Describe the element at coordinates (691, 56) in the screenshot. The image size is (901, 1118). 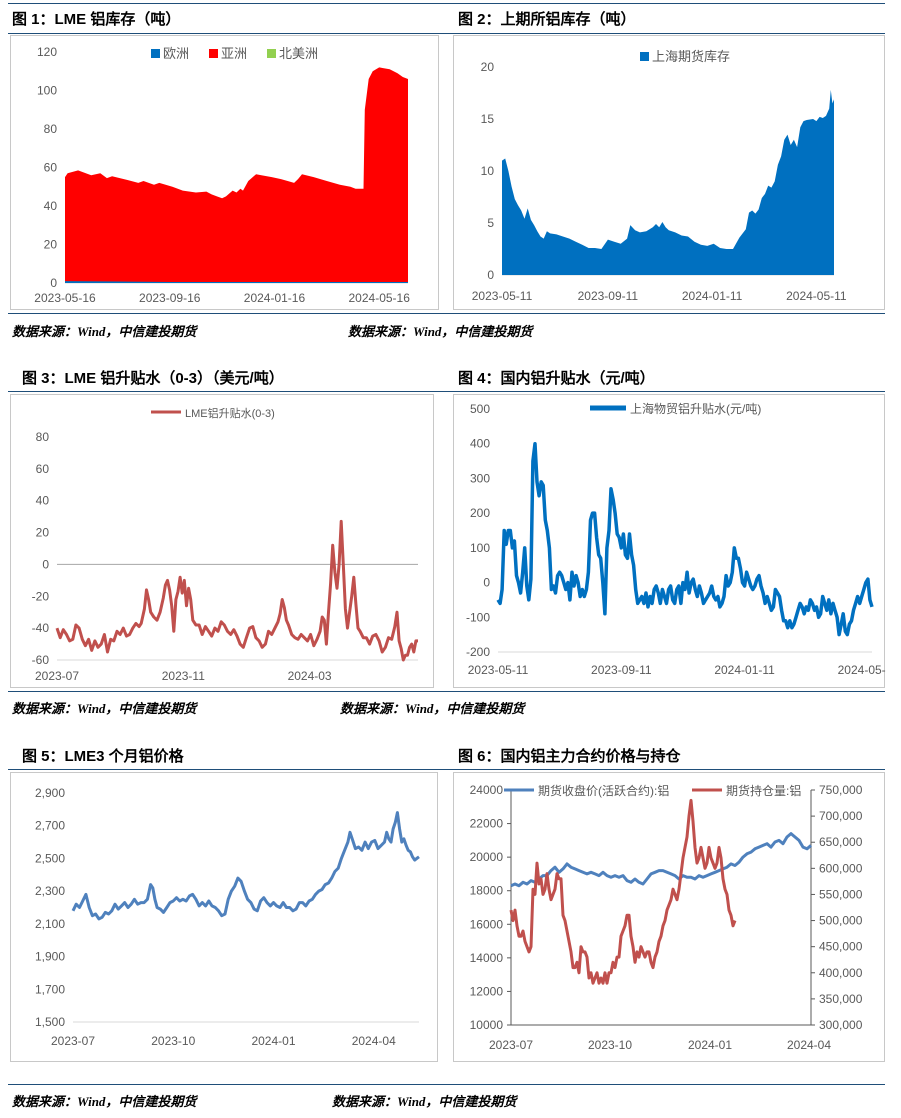
I see `legend-label: 上海期货库存` at that location.